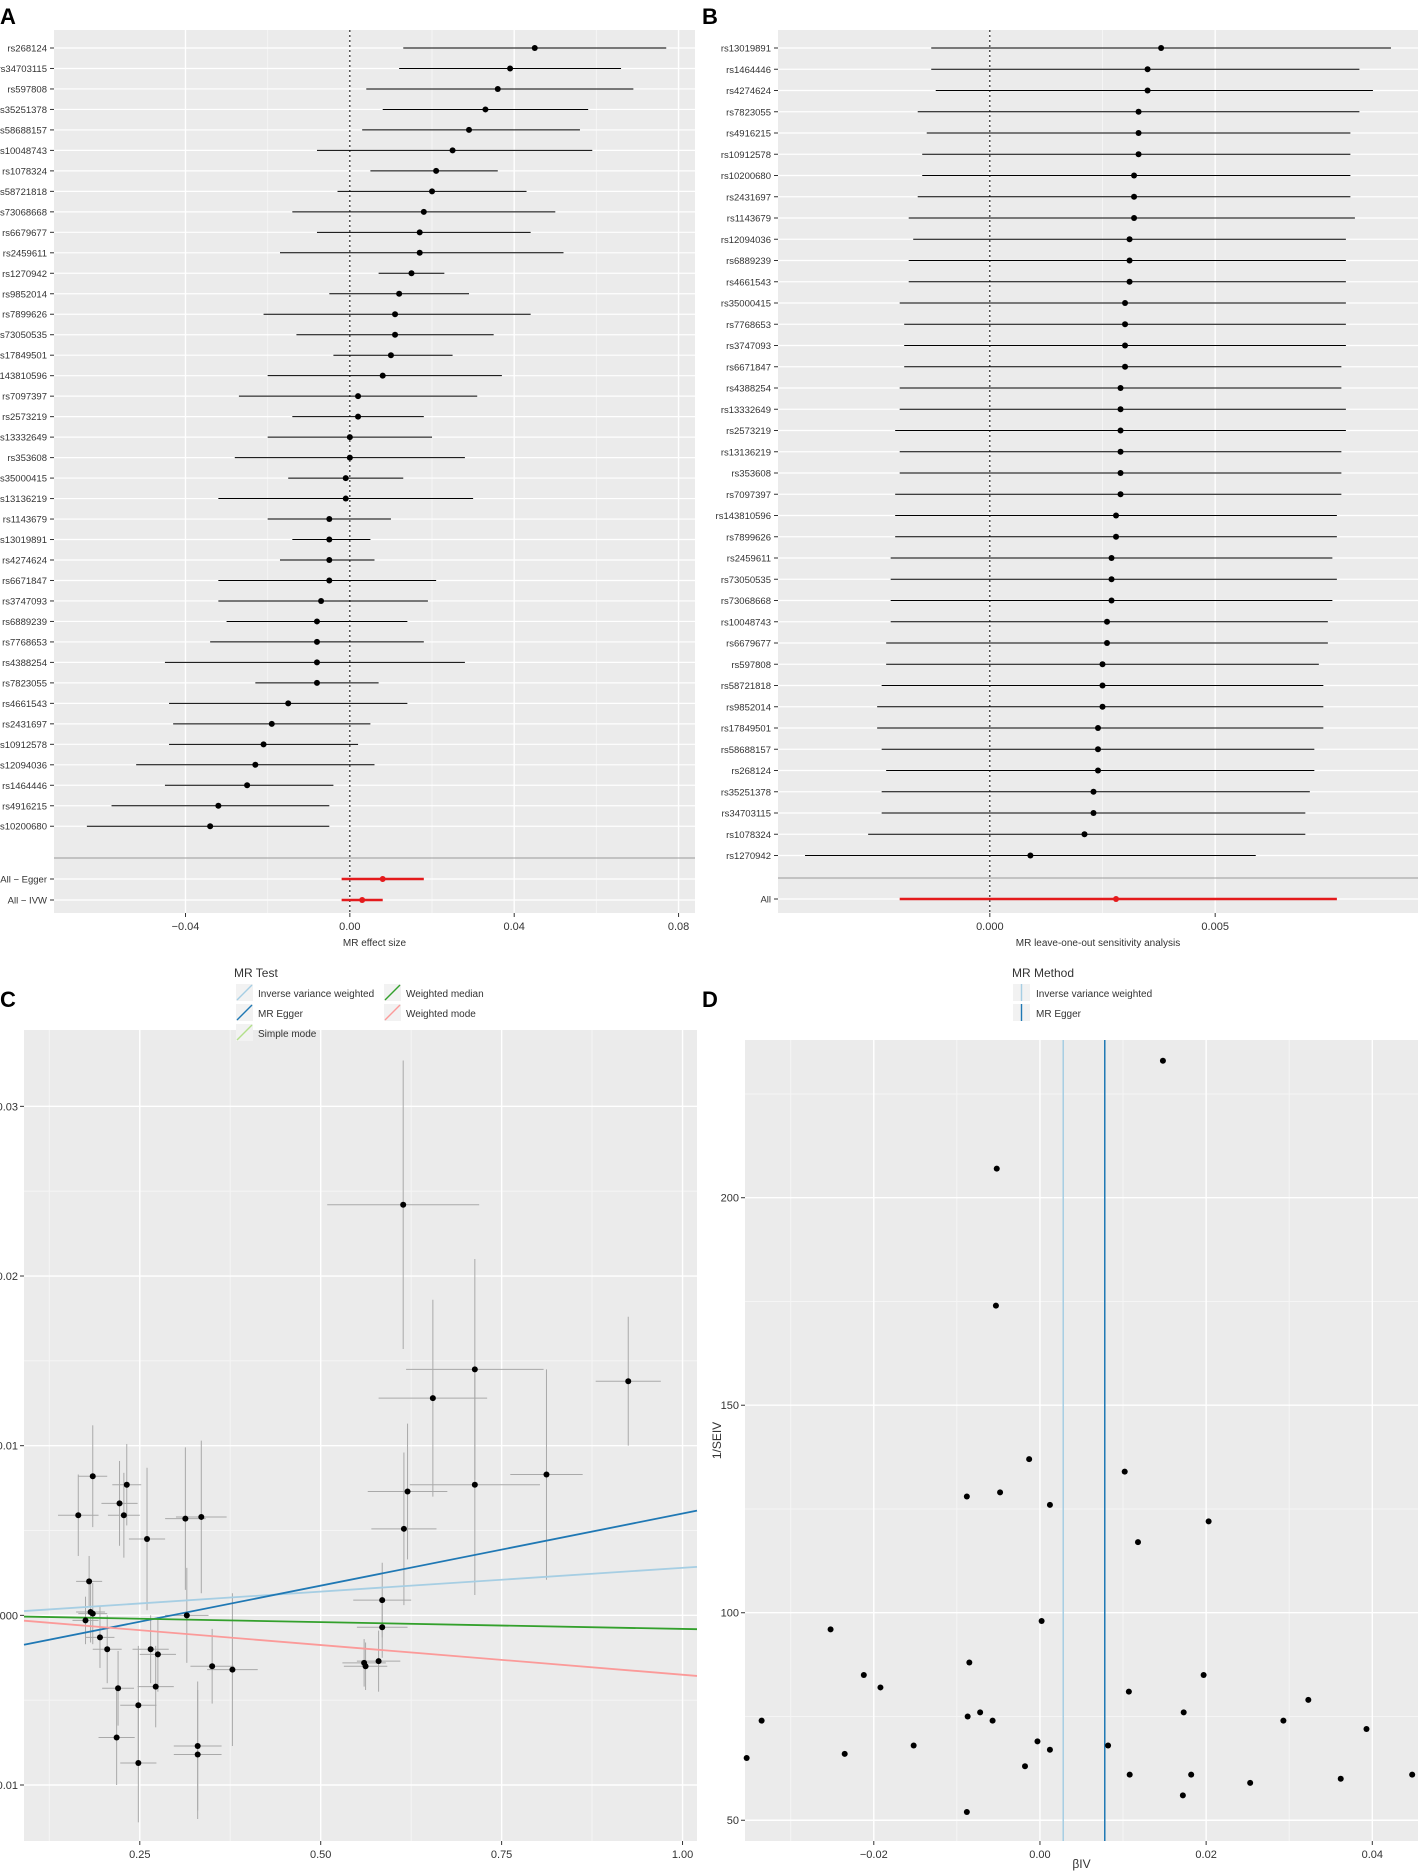  I want to click on y-tick-label: 200, so click(730, 1199).